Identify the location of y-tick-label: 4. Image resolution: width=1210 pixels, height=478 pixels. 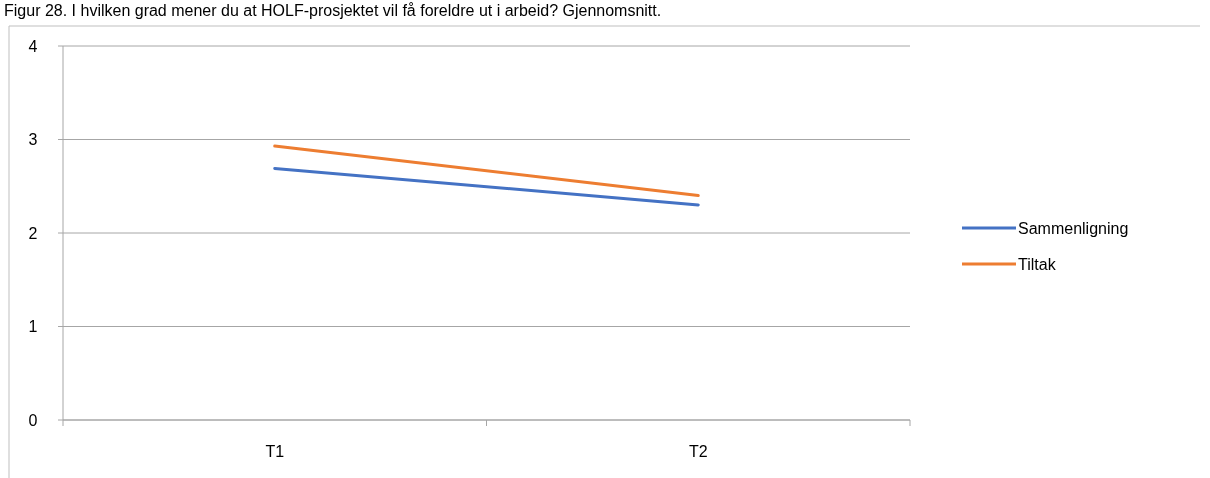
(33, 46).